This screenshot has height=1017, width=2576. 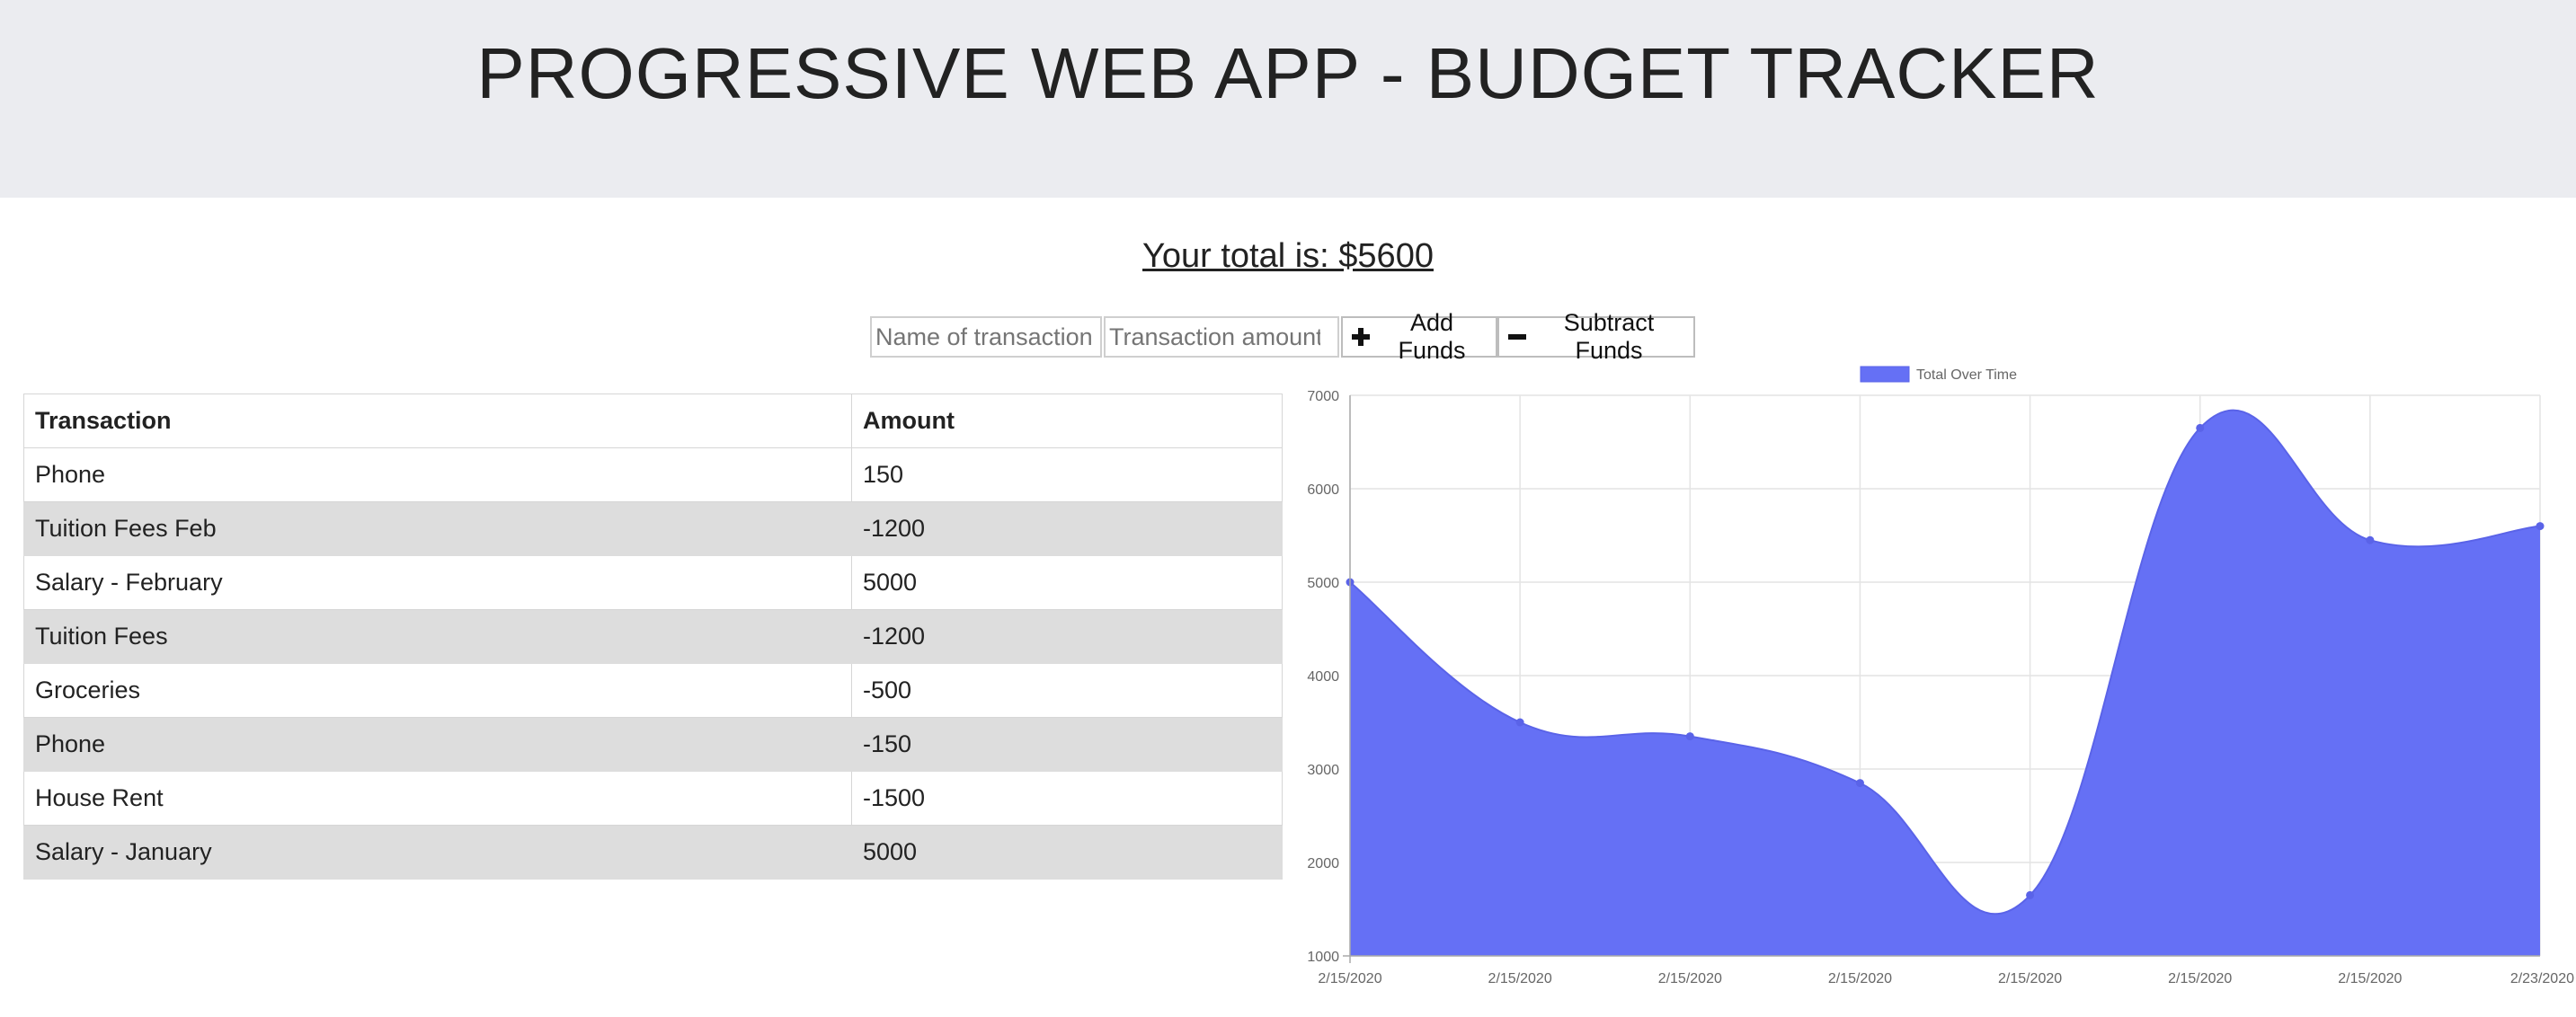 What do you see at coordinates (1221, 337) in the screenshot?
I see `transaction-amount-input` at bounding box center [1221, 337].